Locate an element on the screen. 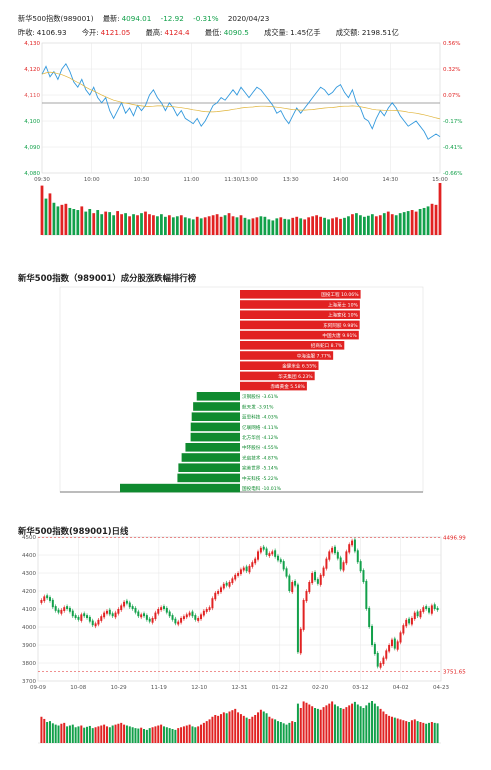 This screenshot has height=770, width=491. y-tick-right: 0.32% is located at coordinates (451, 70).